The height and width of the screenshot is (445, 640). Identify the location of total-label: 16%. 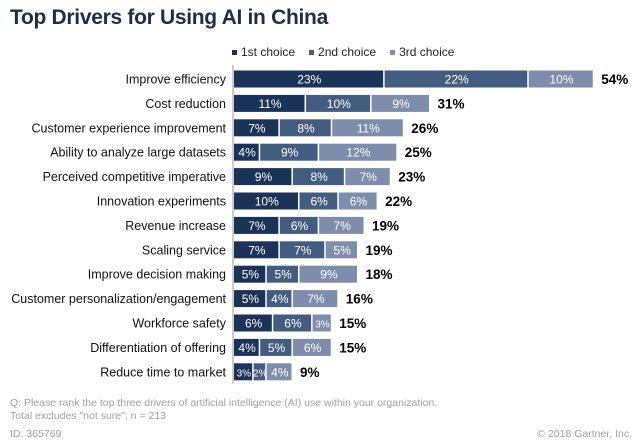
(359, 299).